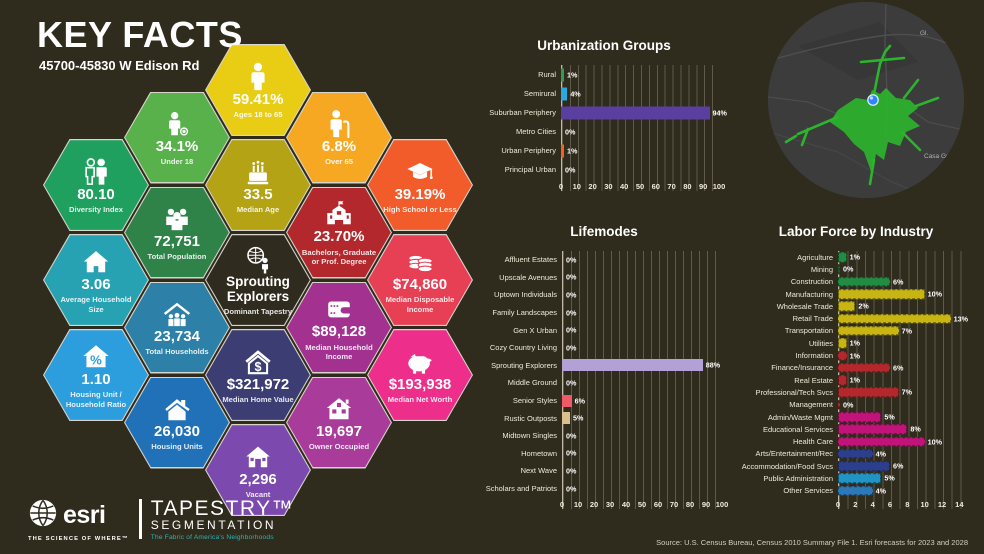  What do you see at coordinates (856, 417) in the screenshot?
I see `chart-row: Admin/Waste Mgmt 5%` at bounding box center [856, 417].